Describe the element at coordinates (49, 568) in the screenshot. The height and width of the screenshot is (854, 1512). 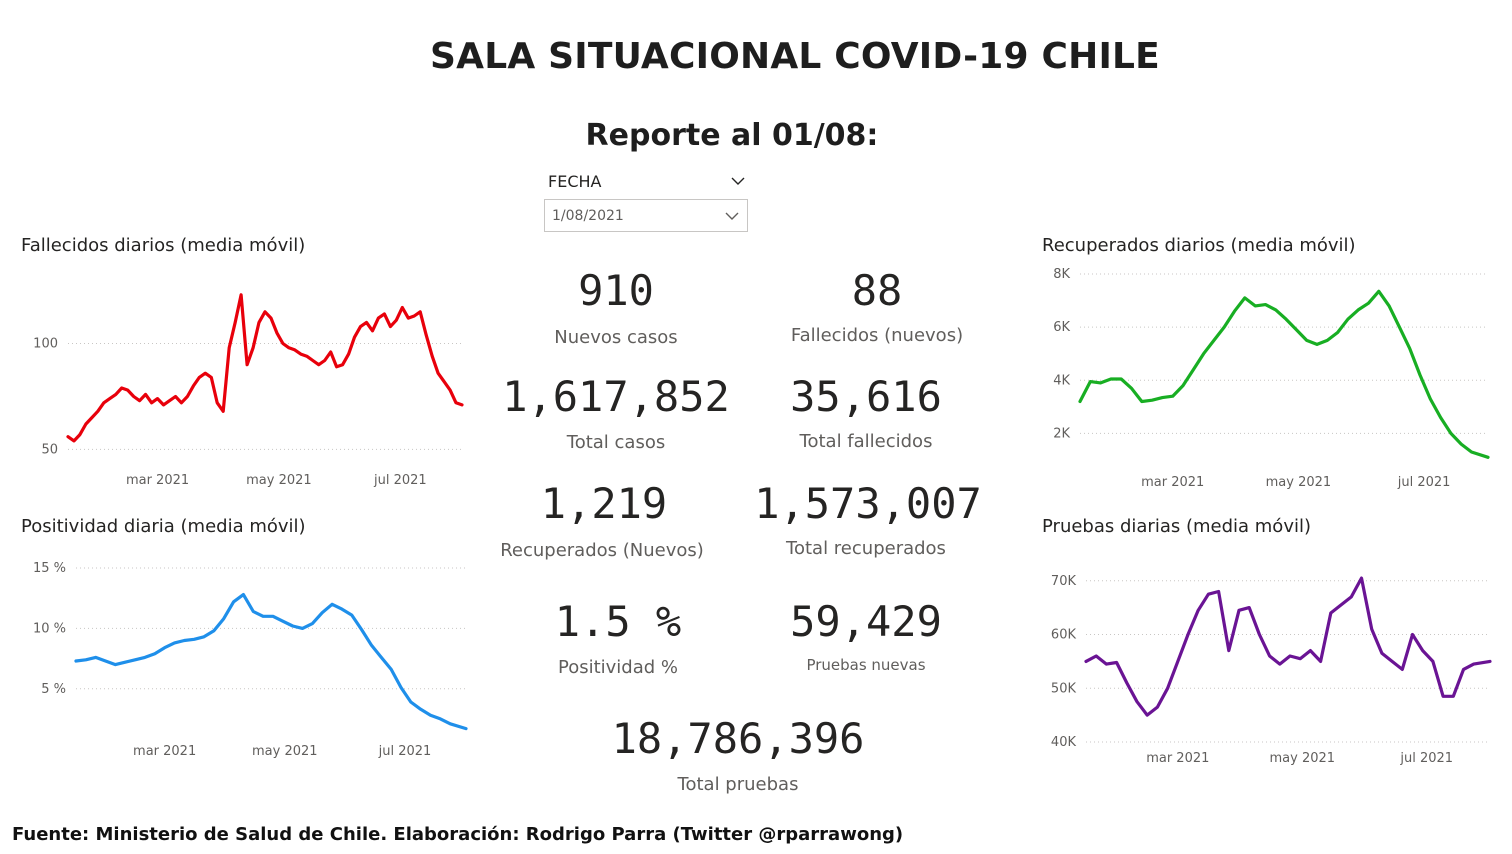
I see `y-tick-label: 15 %` at that location.